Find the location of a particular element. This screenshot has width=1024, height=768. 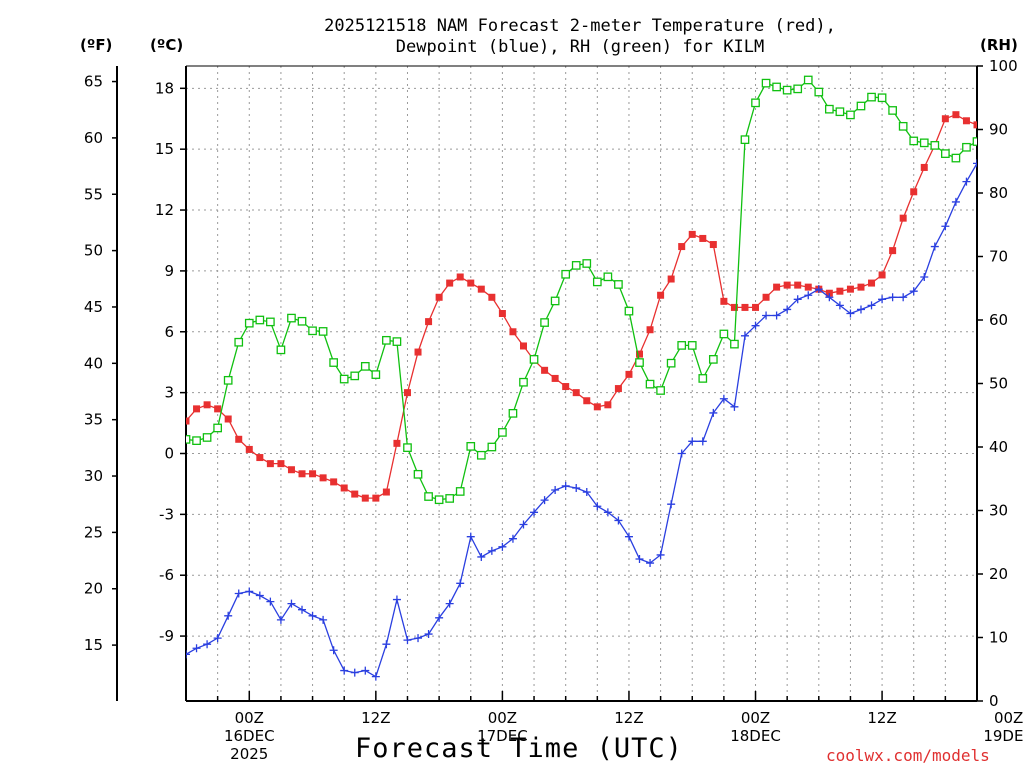

celsius-tick-label: 9 is located at coordinates (169, 271).